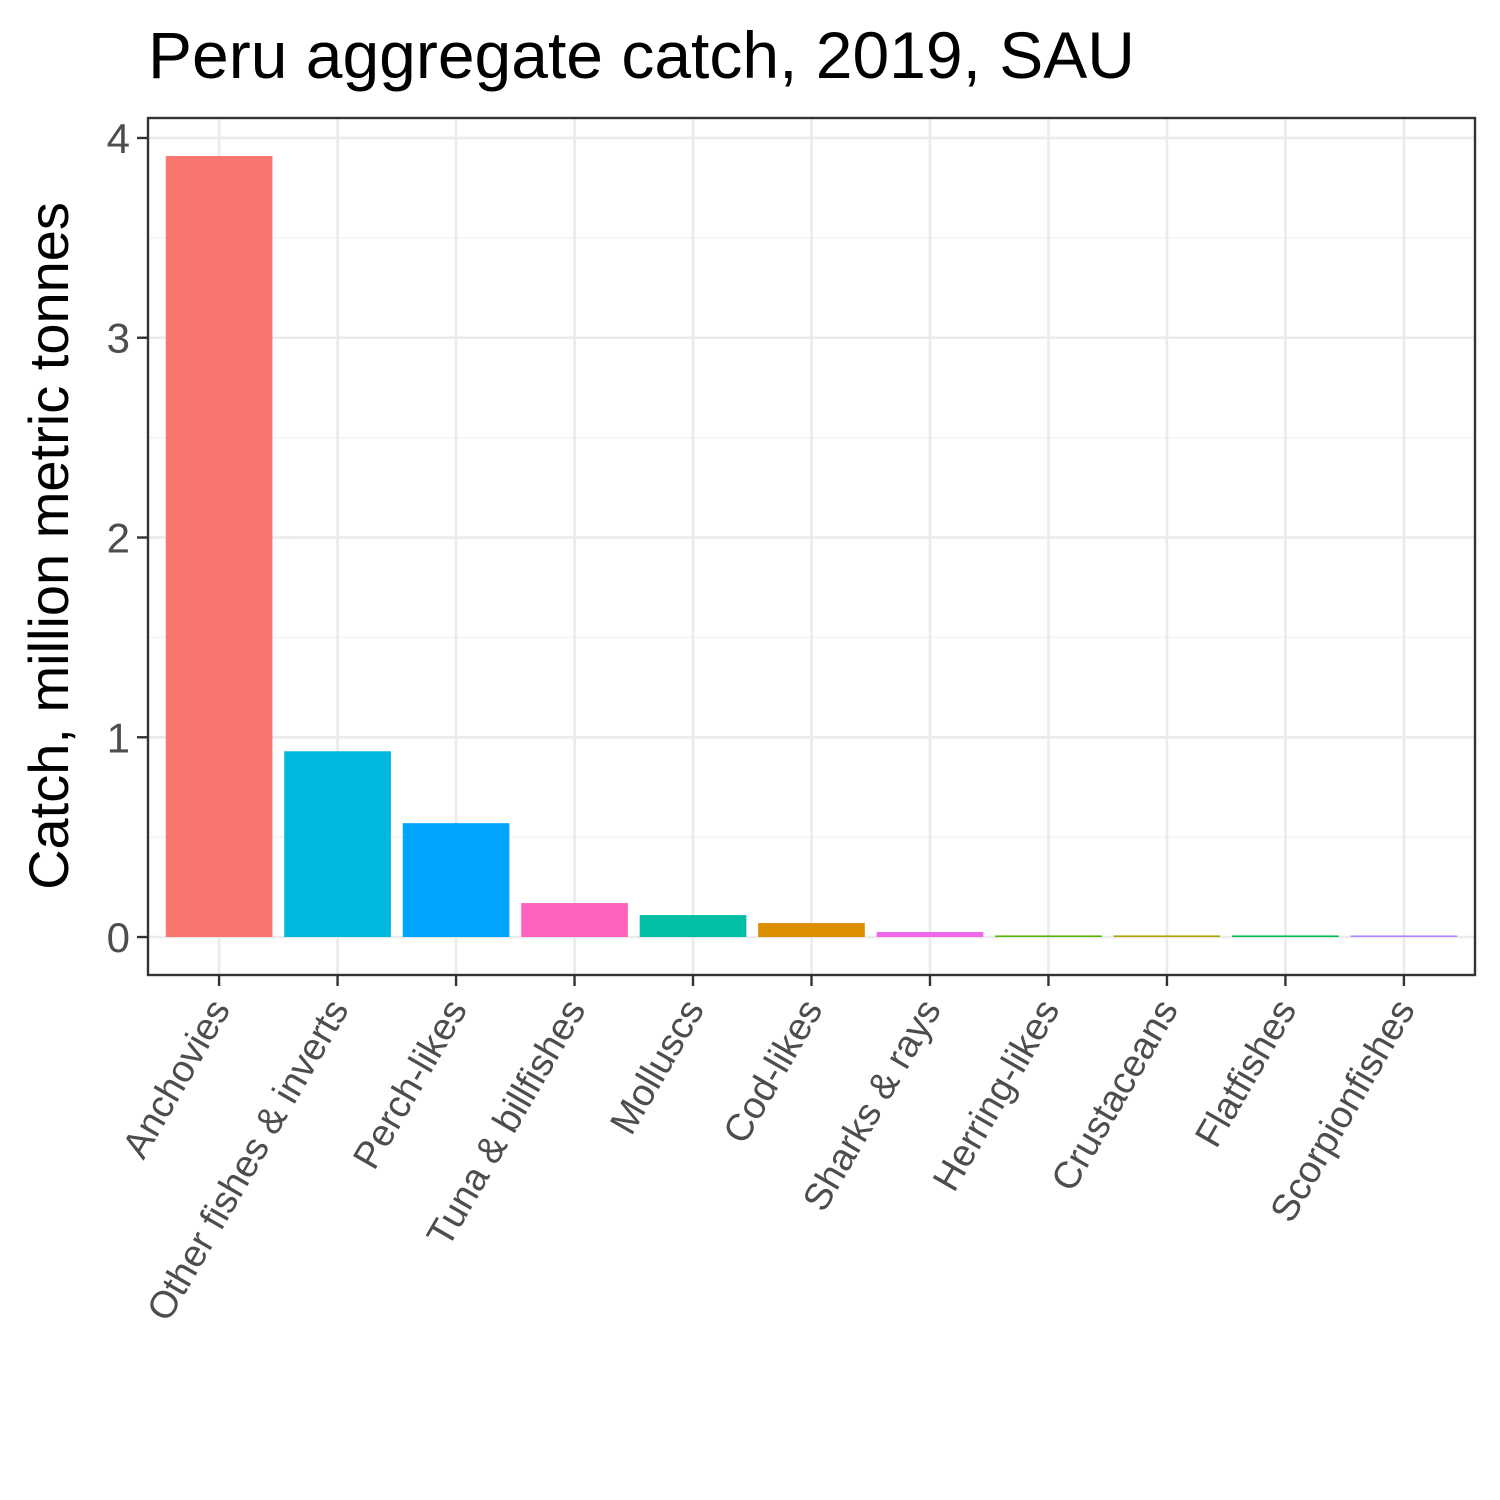 This screenshot has height=1500, width=1500. Describe the element at coordinates (996, 1096) in the screenshot. I see `x-tick-label: Herring-likes` at that location.